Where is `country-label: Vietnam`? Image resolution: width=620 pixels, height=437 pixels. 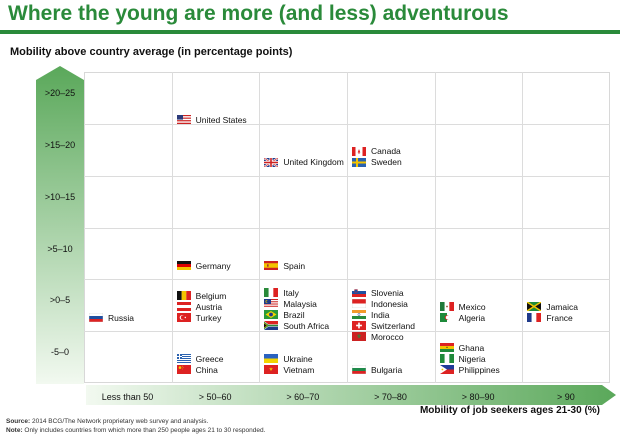 country-label: Vietnam is located at coordinates (299, 369).